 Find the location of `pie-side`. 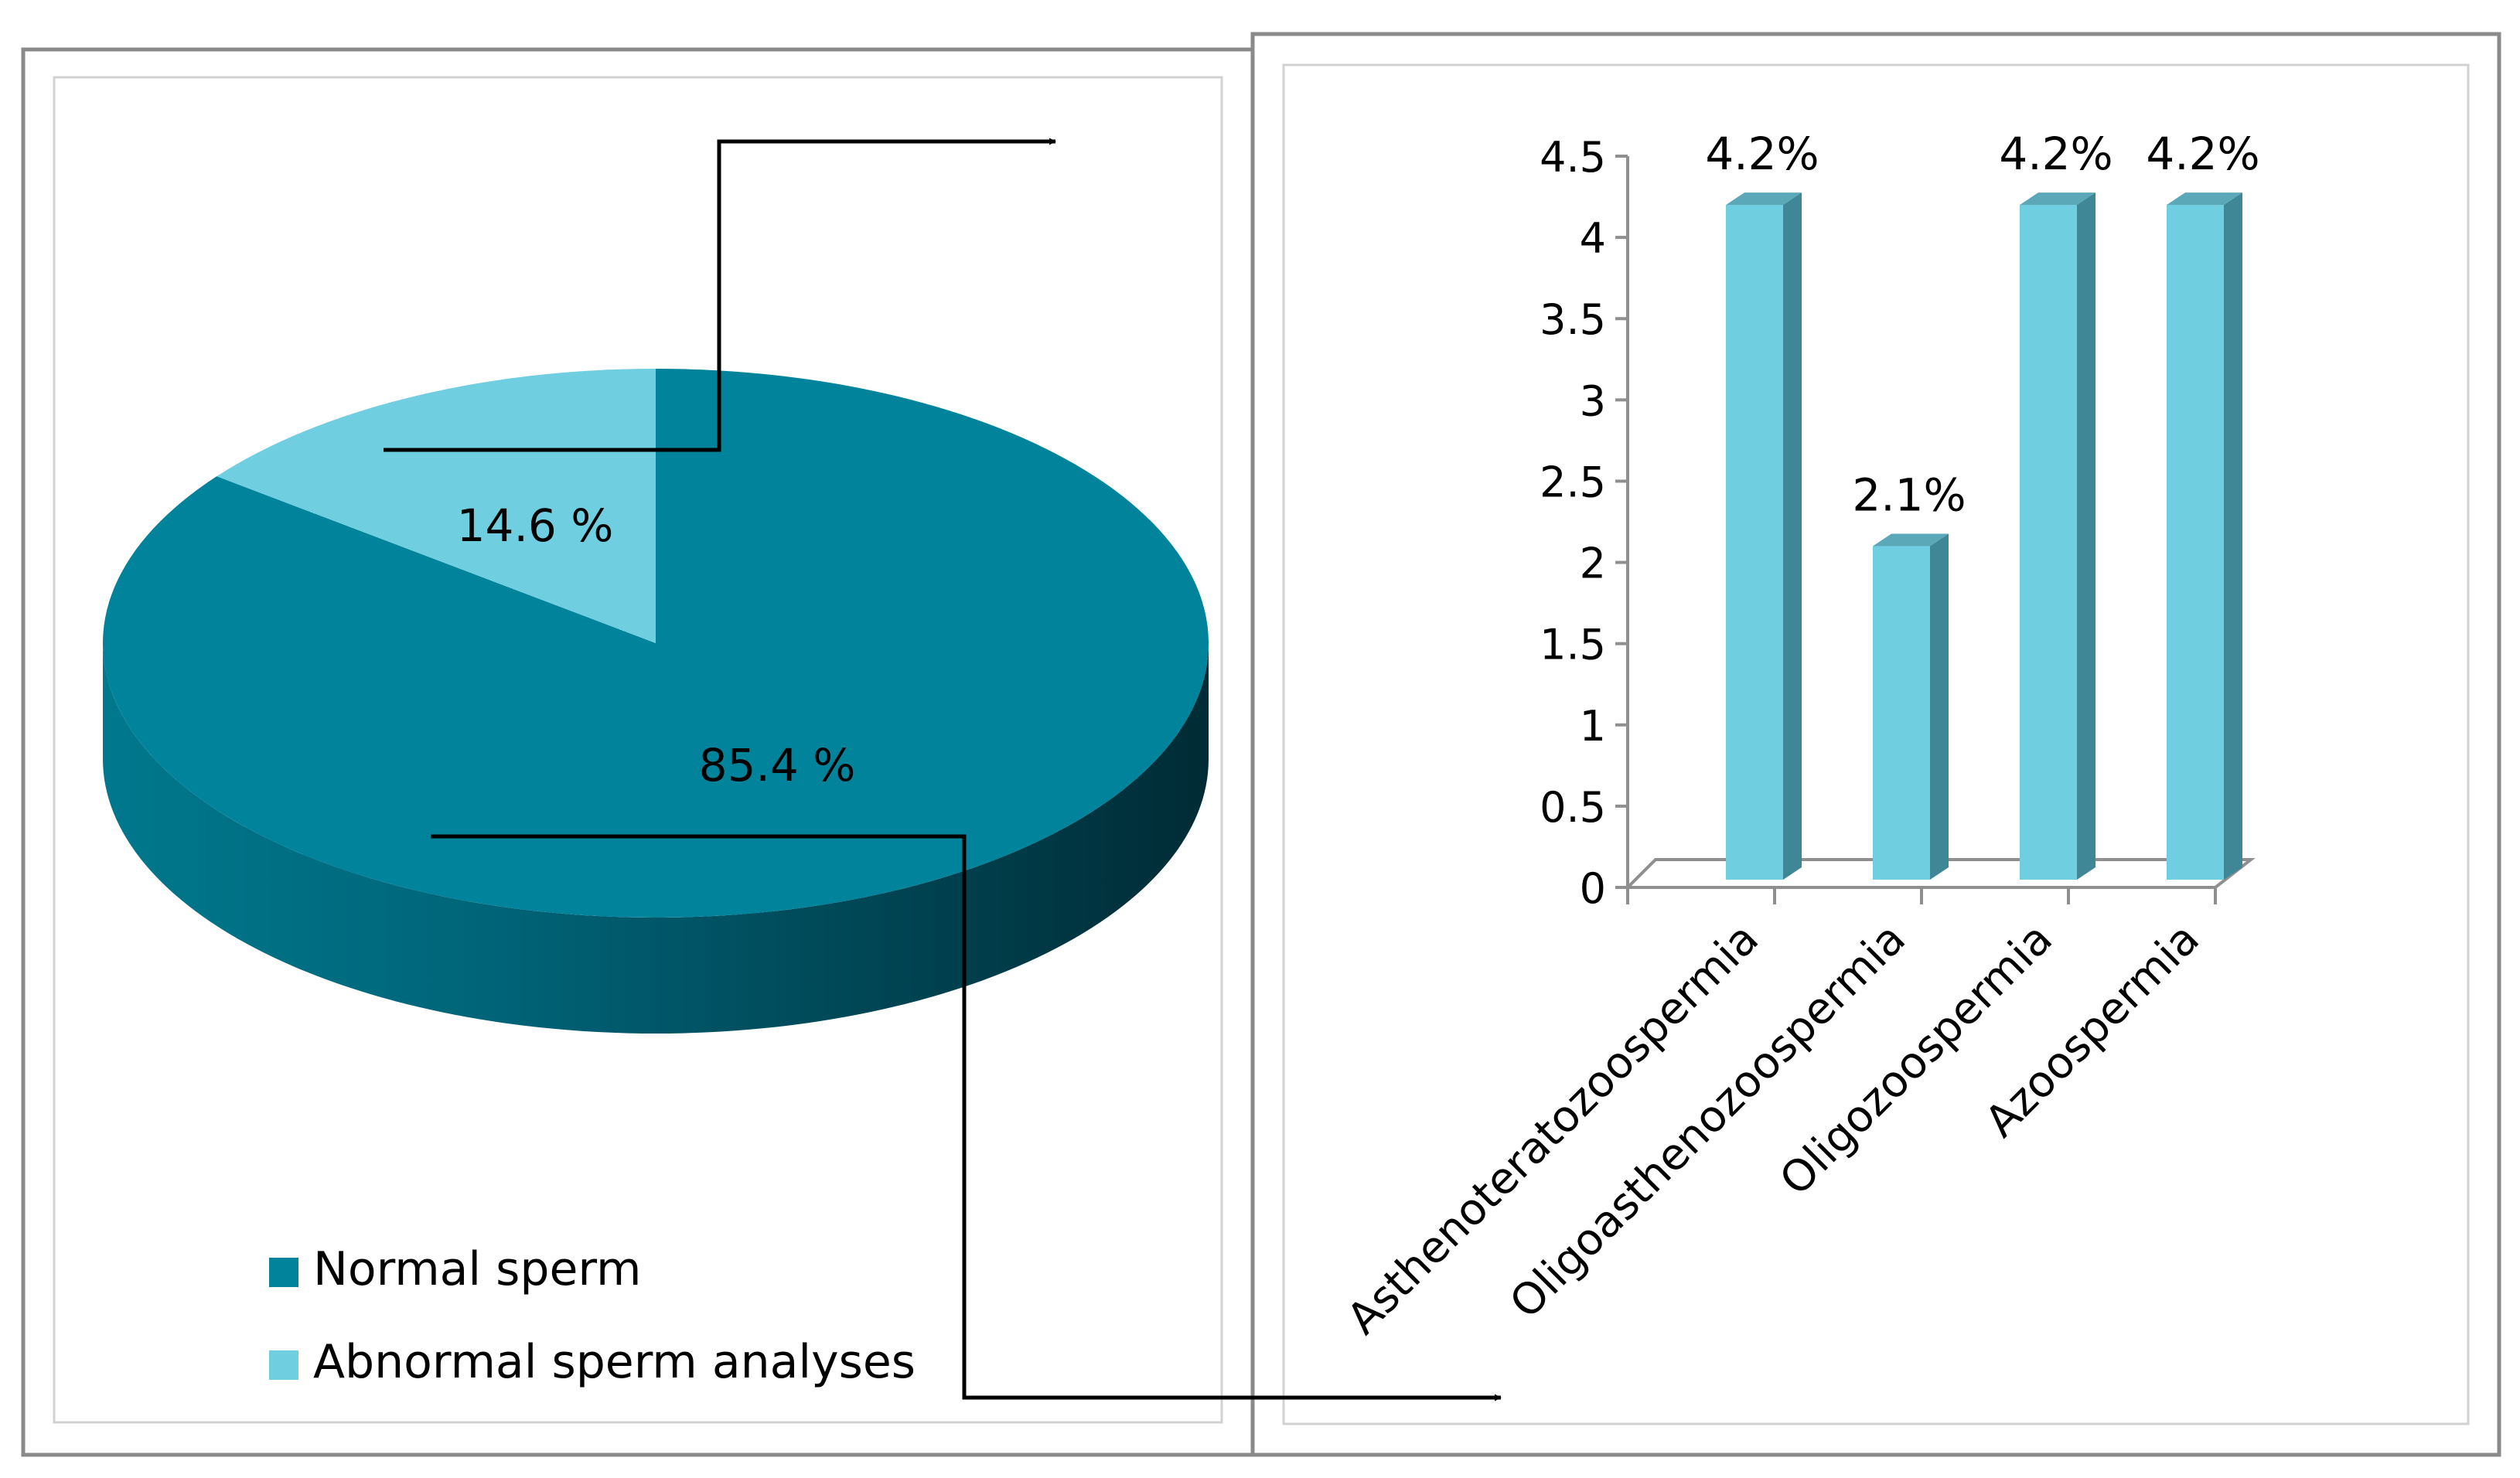

pie-side is located at coordinates (656, 838).